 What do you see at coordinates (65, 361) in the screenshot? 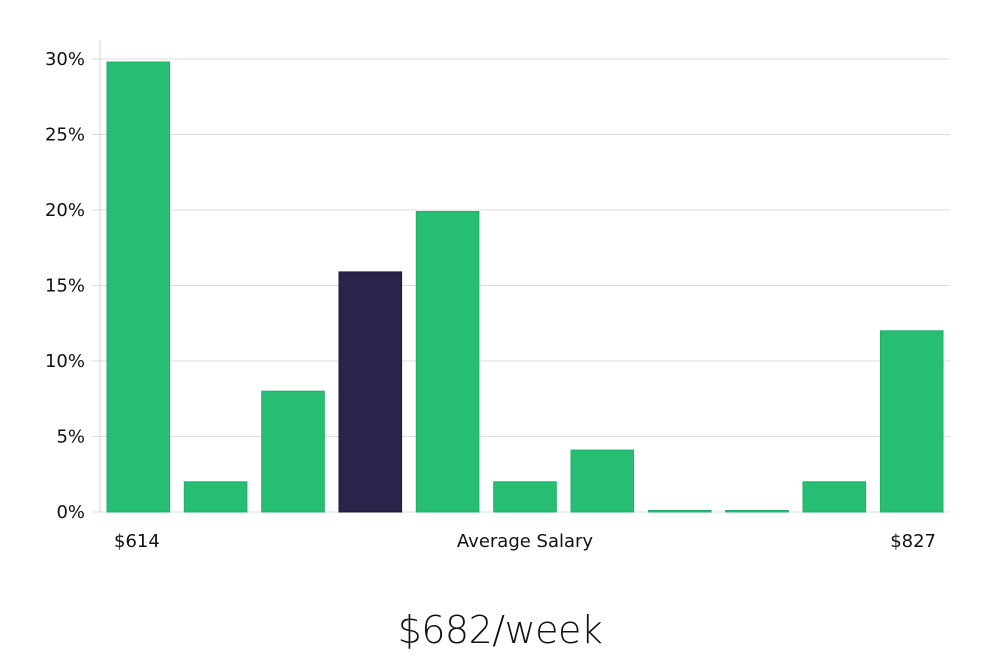
I see `y-tick-label: 10%` at bounding box center [65, 361].